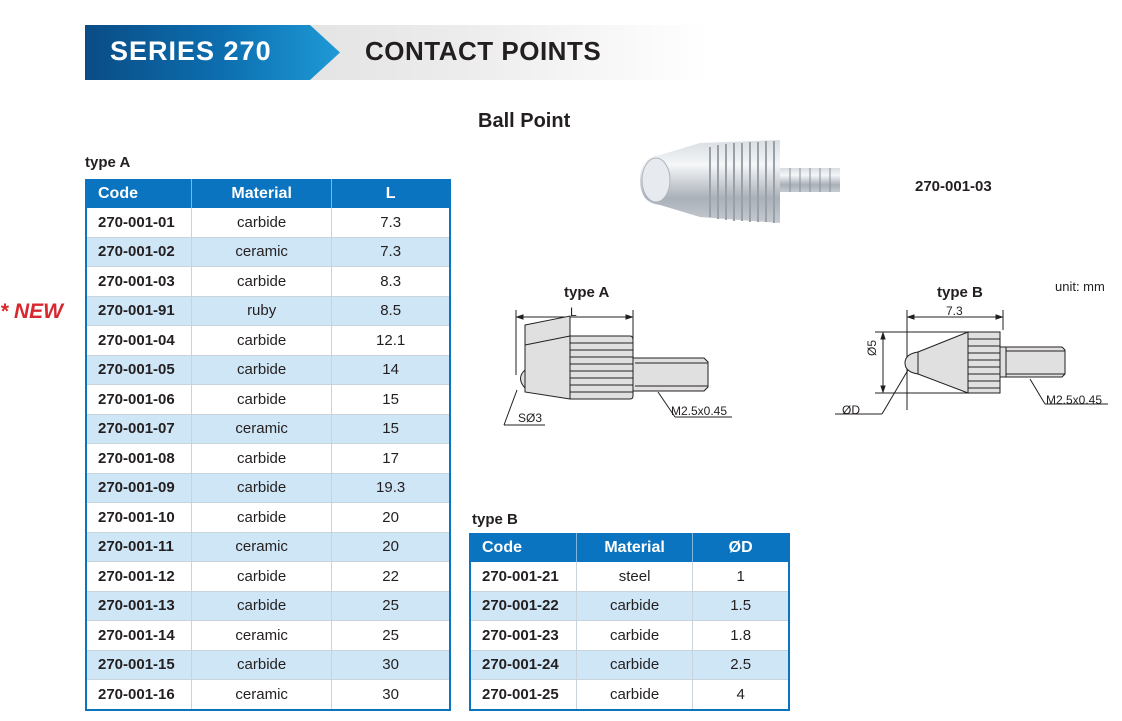  I want to click on code-cell: 270-001-10, so click(139, 517).